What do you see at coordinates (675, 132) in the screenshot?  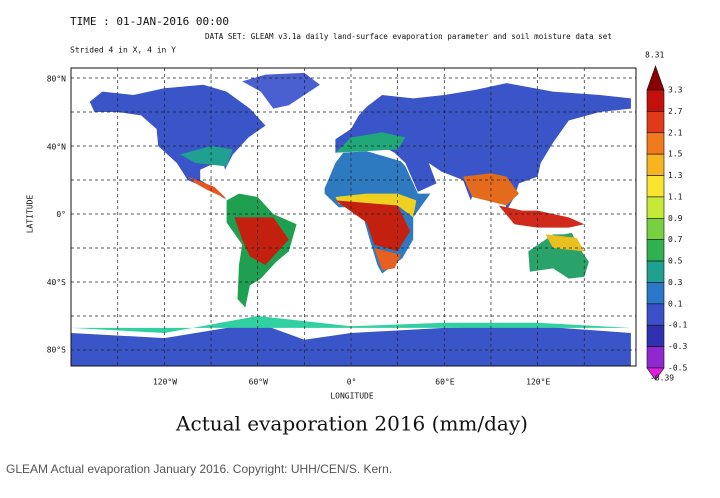 I see `colorbar-label: 2.1` at bounding box center [675, 132].